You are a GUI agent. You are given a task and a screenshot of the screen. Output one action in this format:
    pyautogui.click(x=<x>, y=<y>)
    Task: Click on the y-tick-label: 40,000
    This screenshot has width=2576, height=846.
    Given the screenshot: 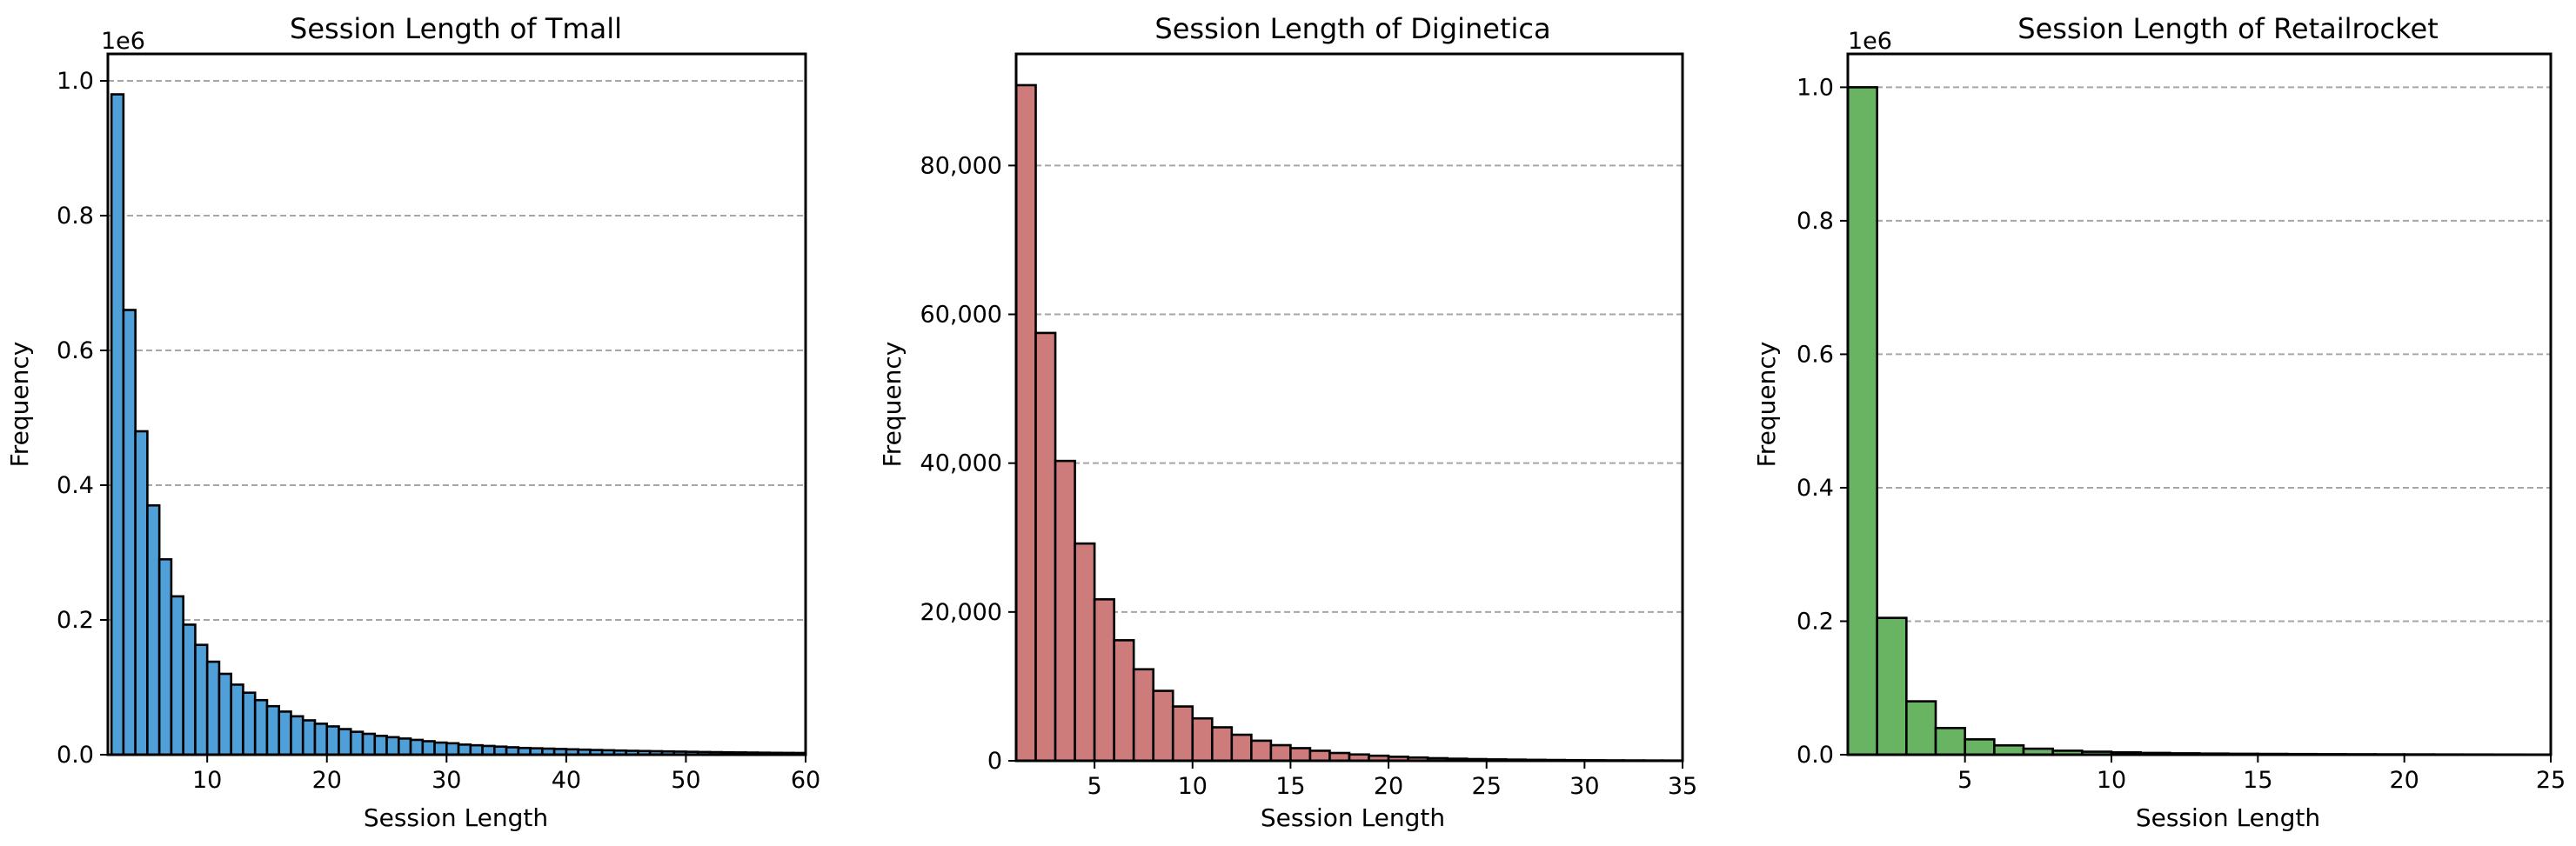 What is the action you would take?
    pyautogui.click(x=961, y=463)
    